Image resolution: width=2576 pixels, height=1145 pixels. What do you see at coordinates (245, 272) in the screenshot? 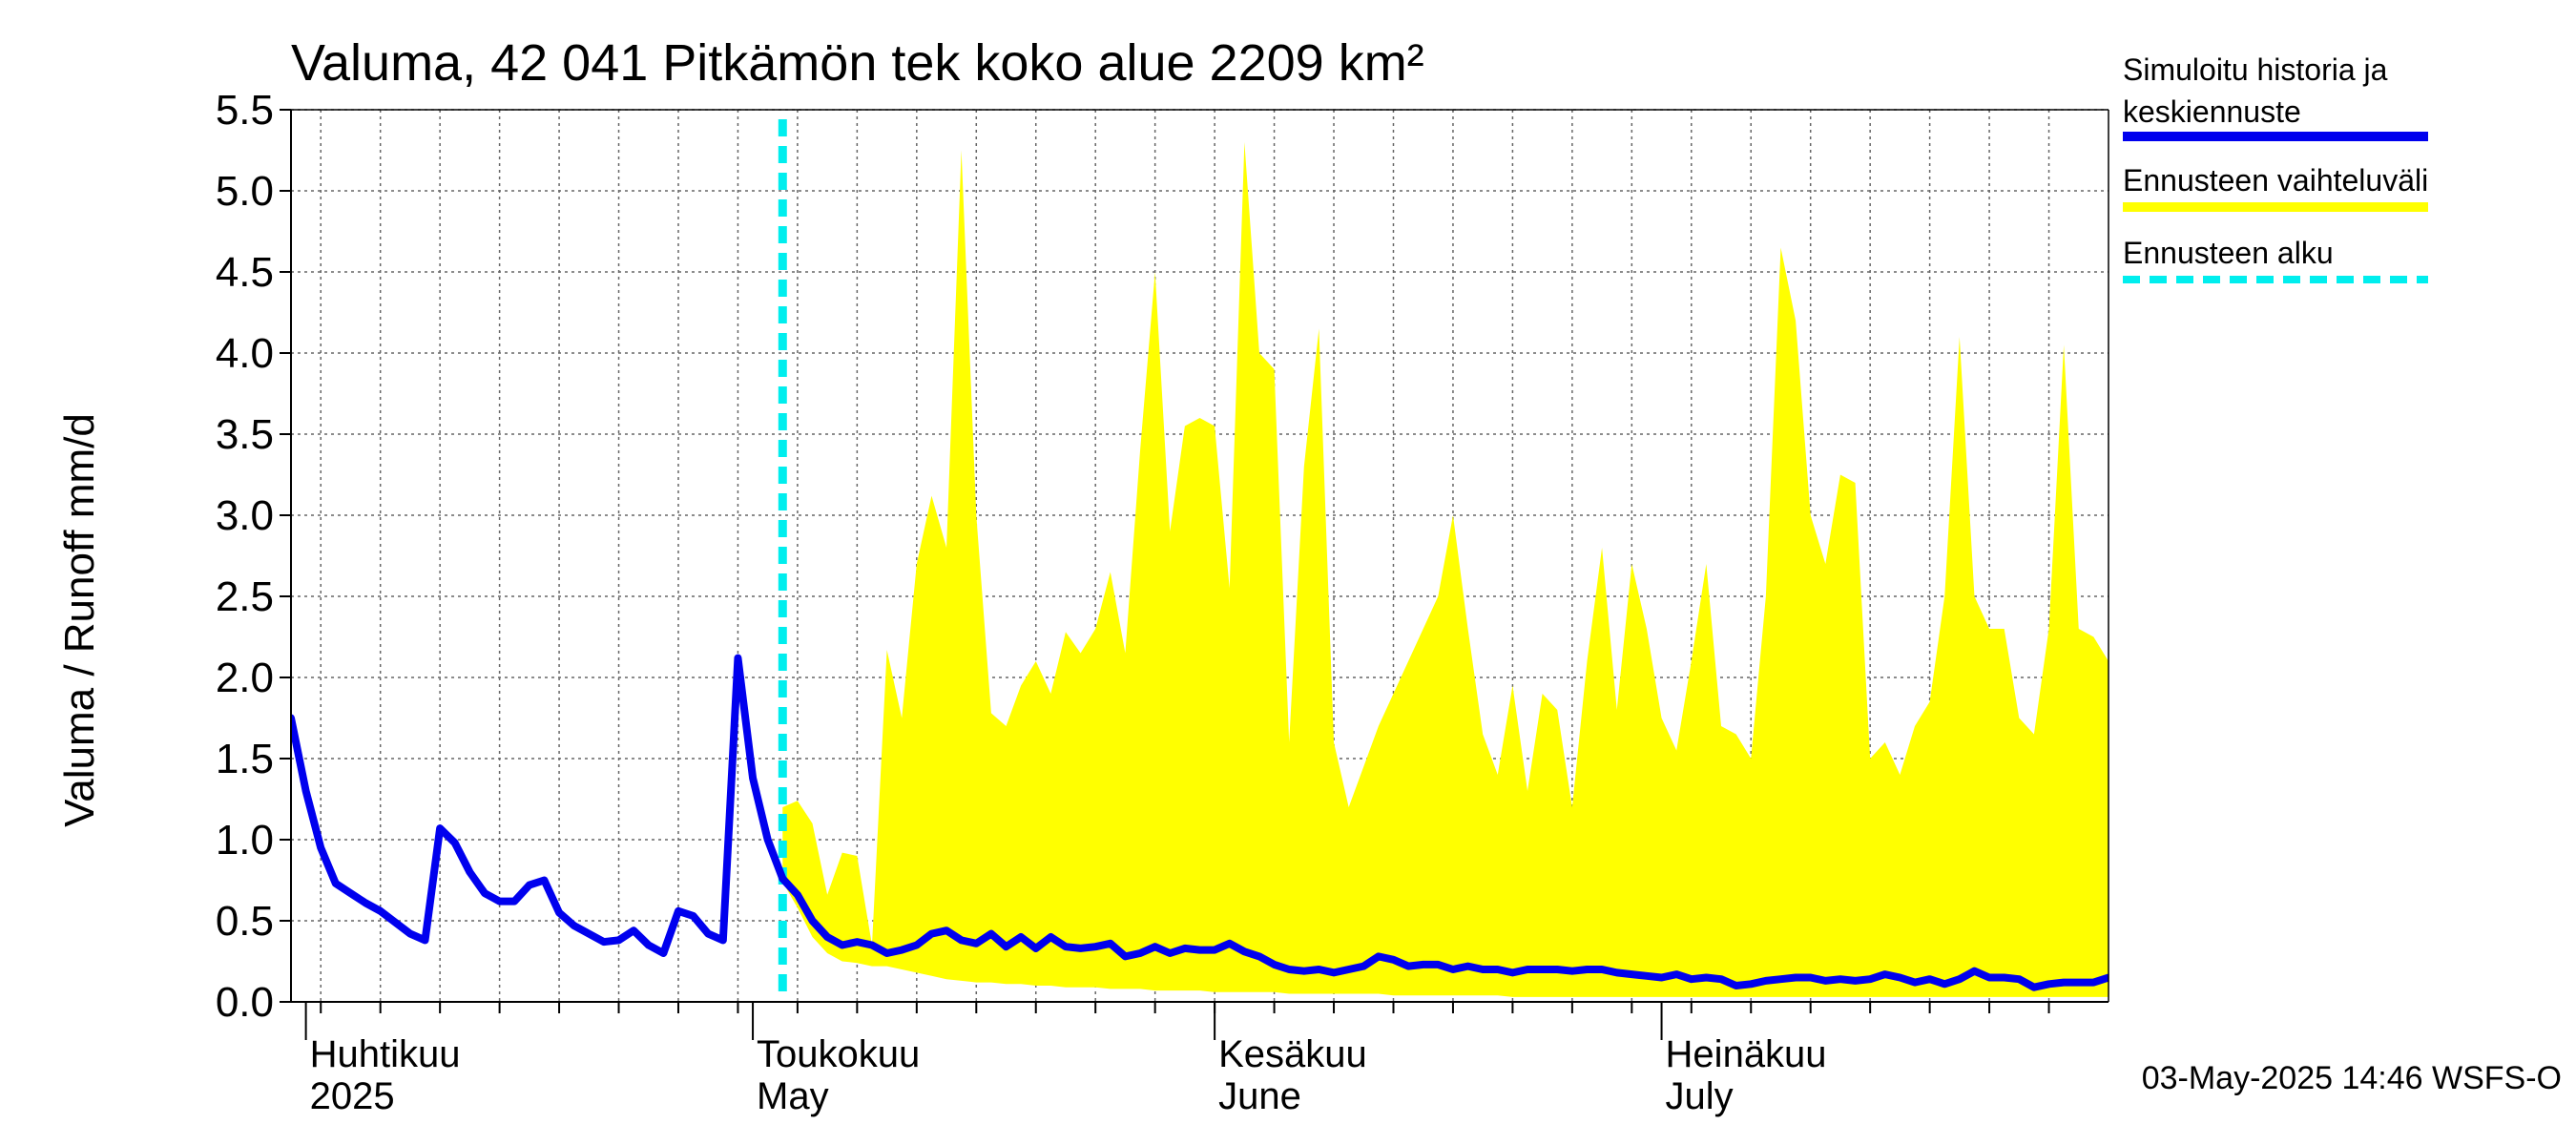
I see `y-tick-label: 4.5` at bounding box center [245, 272].